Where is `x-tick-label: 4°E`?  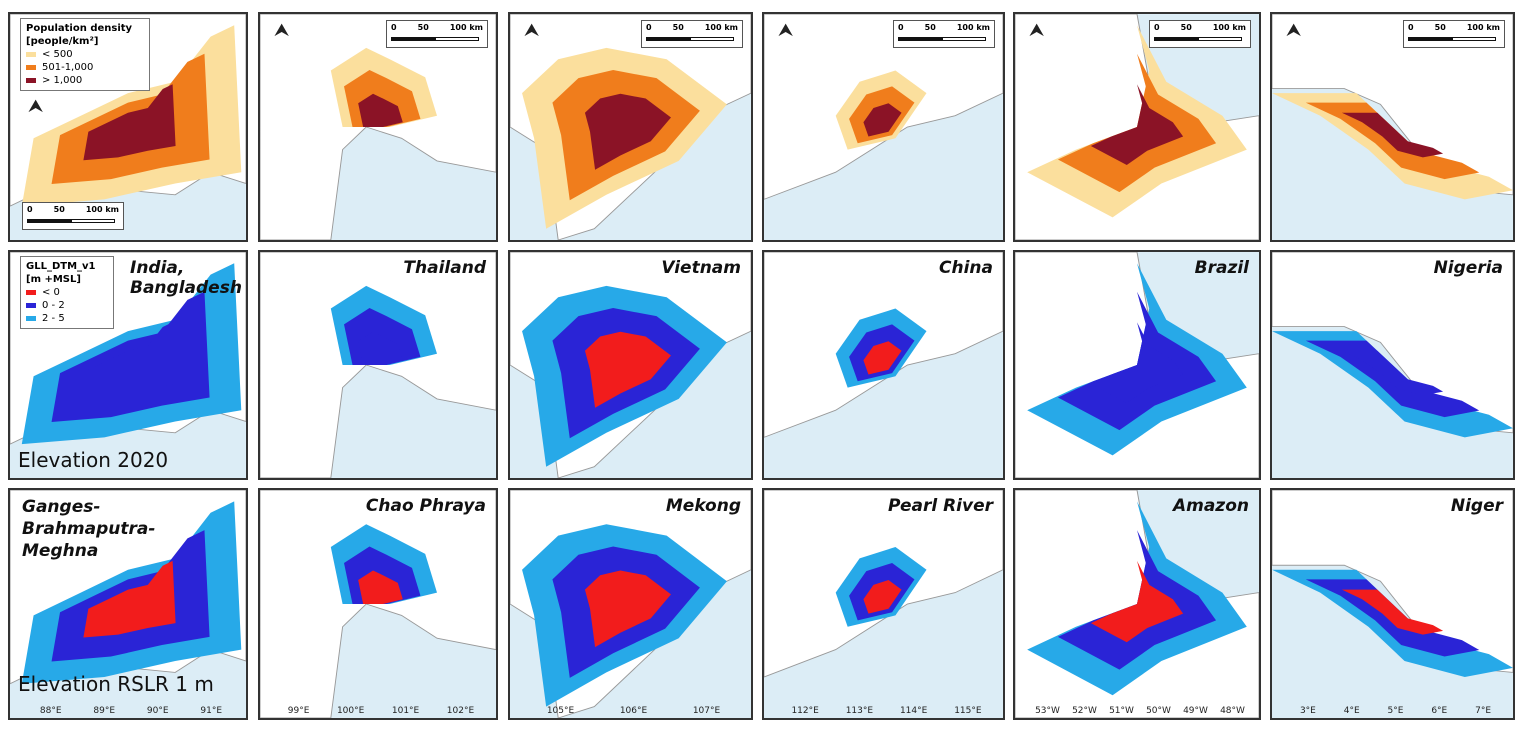
x-tick-label: 4°E is located at coordinates (1351, 711).